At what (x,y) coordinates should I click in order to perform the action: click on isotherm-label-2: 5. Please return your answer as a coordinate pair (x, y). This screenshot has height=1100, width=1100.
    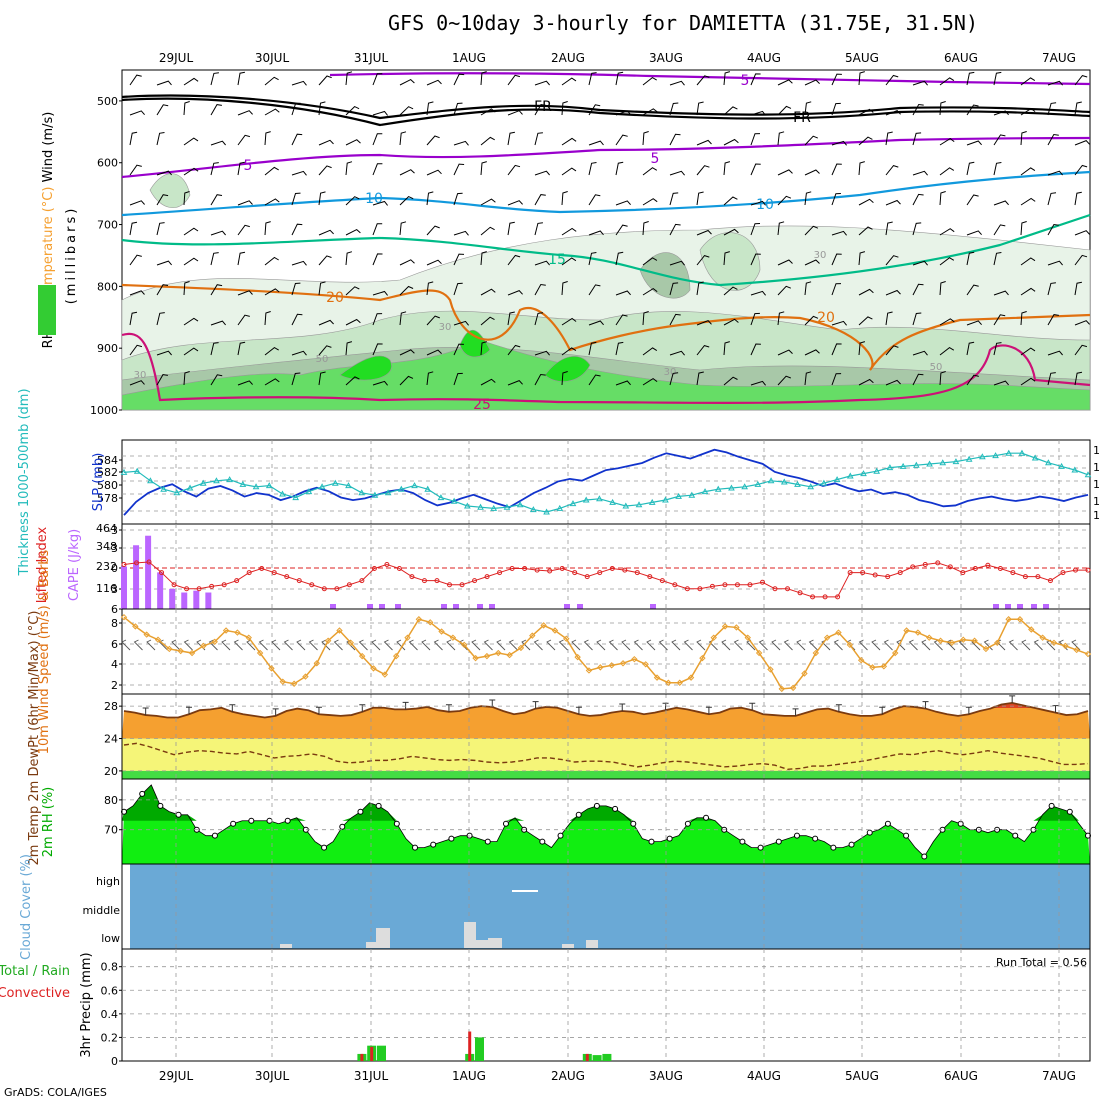
    Looking at the image, I should click on (745, 81).